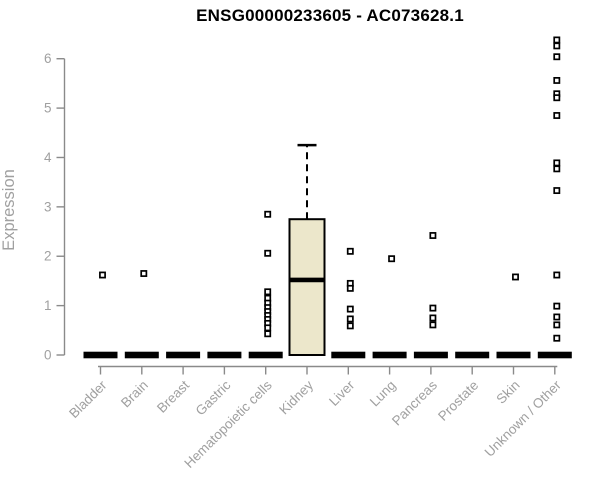 The image size is (600, 500). What do you see at coordinates (48, 58) in the screenshot?
I see `y-tick-label: 6` at bounding box center [48, 58].